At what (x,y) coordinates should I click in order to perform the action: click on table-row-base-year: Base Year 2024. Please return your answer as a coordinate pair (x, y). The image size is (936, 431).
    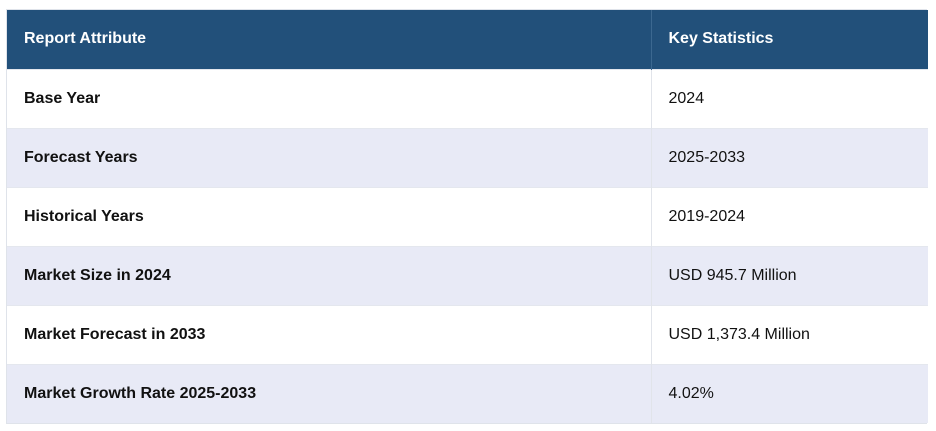
    Looking at the image, I should click on (467, 98).